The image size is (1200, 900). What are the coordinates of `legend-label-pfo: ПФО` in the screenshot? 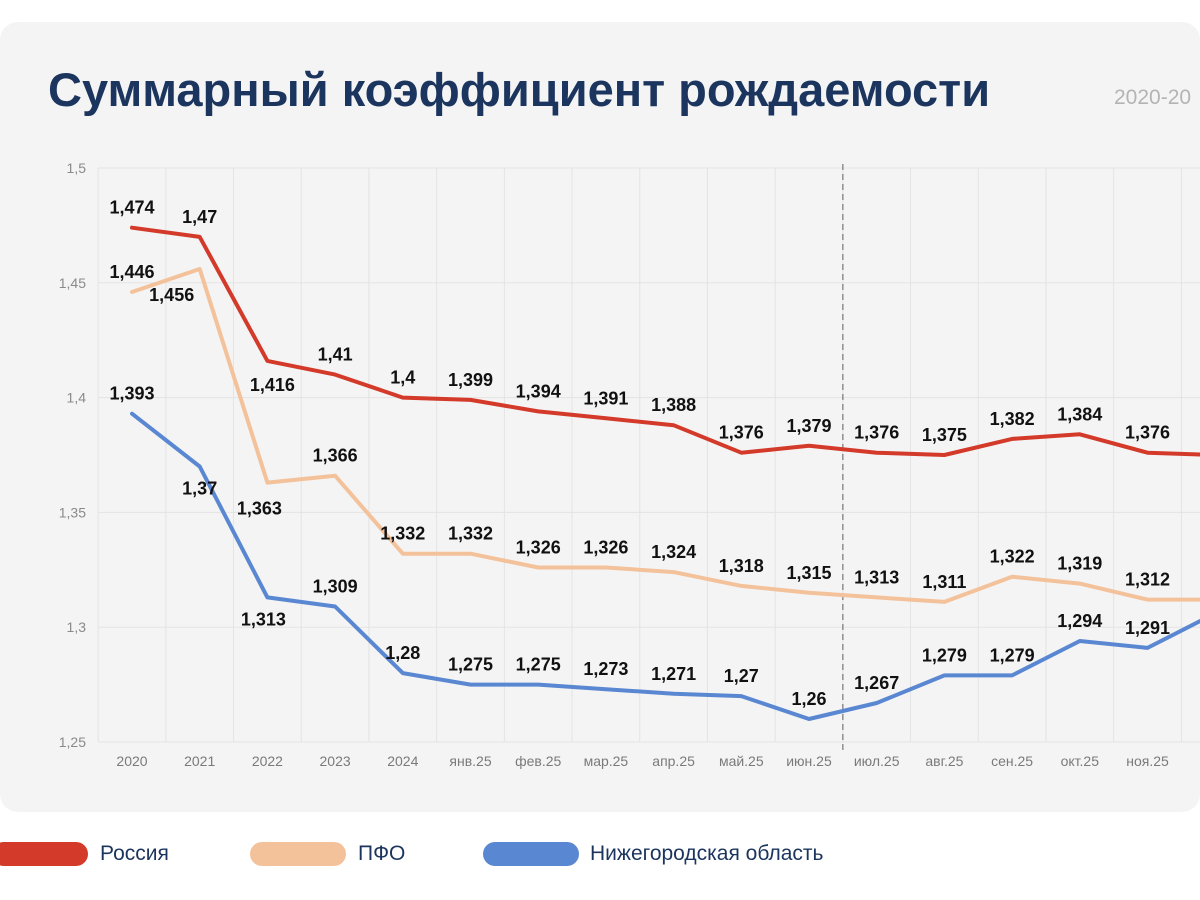 It's located at (382, 853).